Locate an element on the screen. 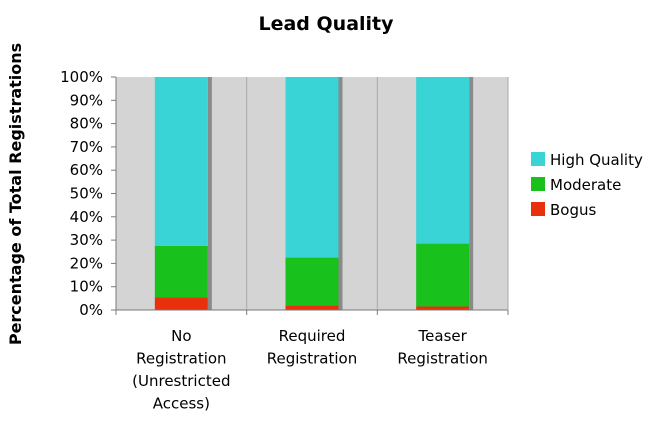 The width and height of the screenshot is (660, 428). chart-title: Lead Quality is located at coordinates (326, 24).